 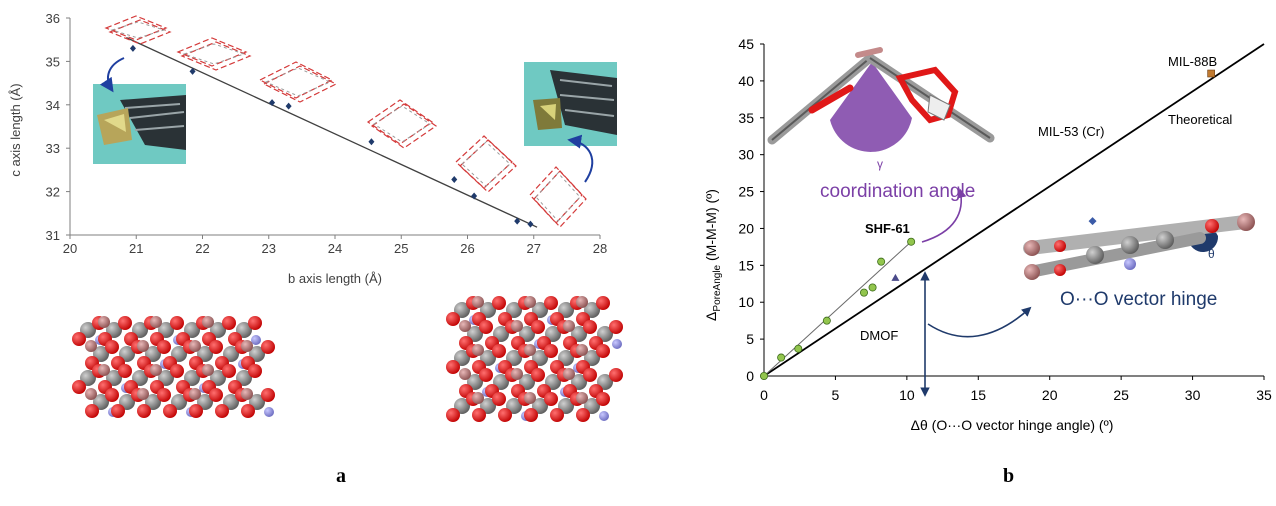 What do you see at coordinates (750, 339) in the screenshot?
I see `panel-b-ytick-label: 5` at bounding box center [750, 339].